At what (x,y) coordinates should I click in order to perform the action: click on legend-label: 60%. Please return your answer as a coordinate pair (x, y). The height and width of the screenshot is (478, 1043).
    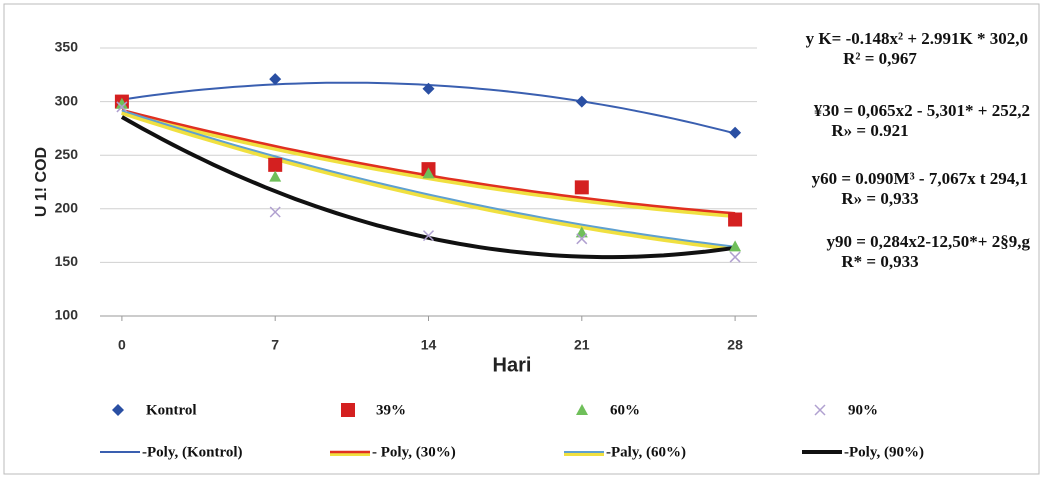
    Looking at the image, I should click on (625, 410).